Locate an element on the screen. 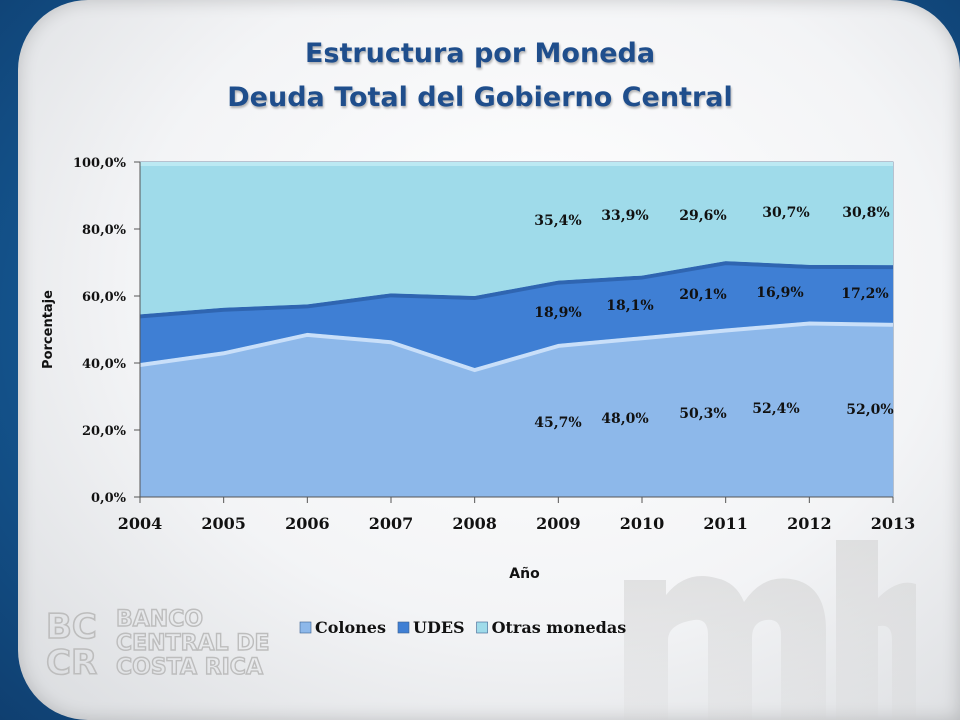  data-label-otras-monedas-2011: 29,6% is located at coordinates (702, 216).